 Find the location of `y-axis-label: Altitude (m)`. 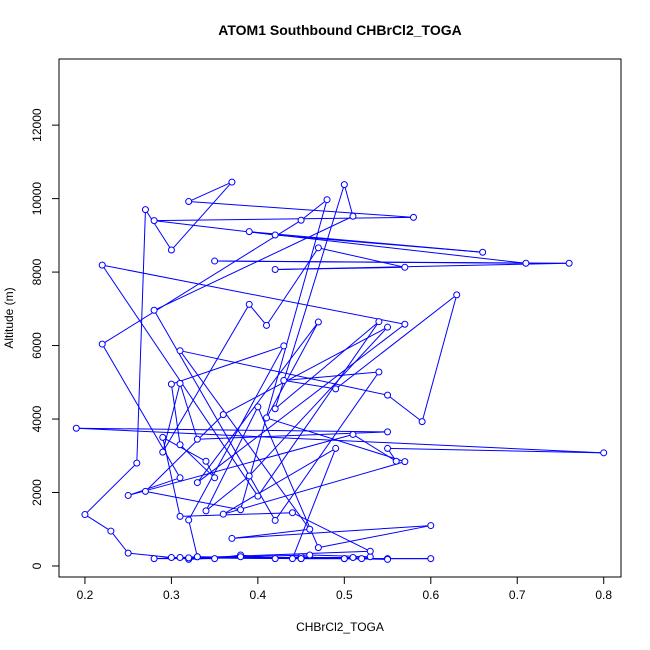

y-axis-label: Altitude (m) is located at coordinates (9, 317).